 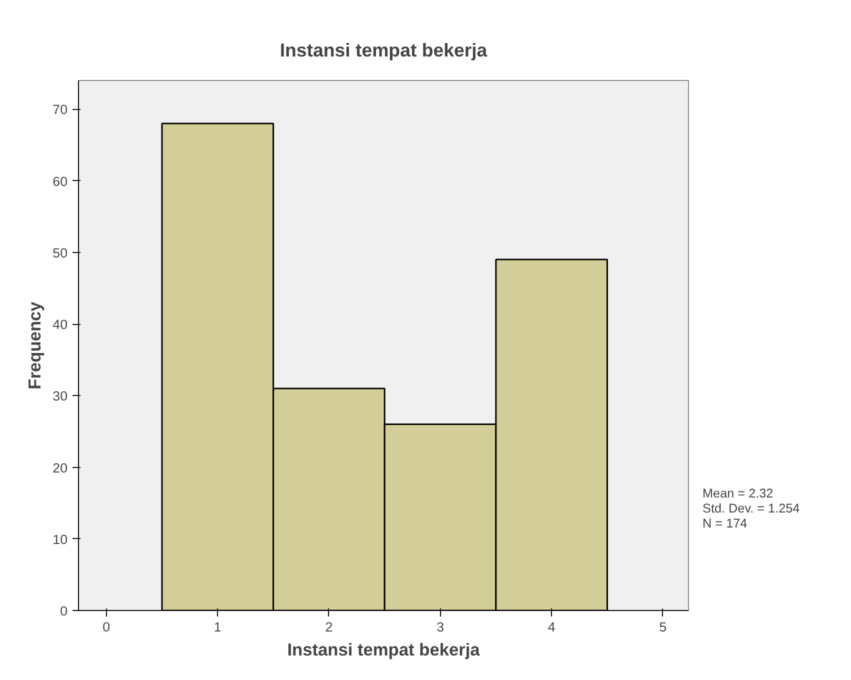 I want to click on x-tick-label: 4, so click(x=552, y=627).